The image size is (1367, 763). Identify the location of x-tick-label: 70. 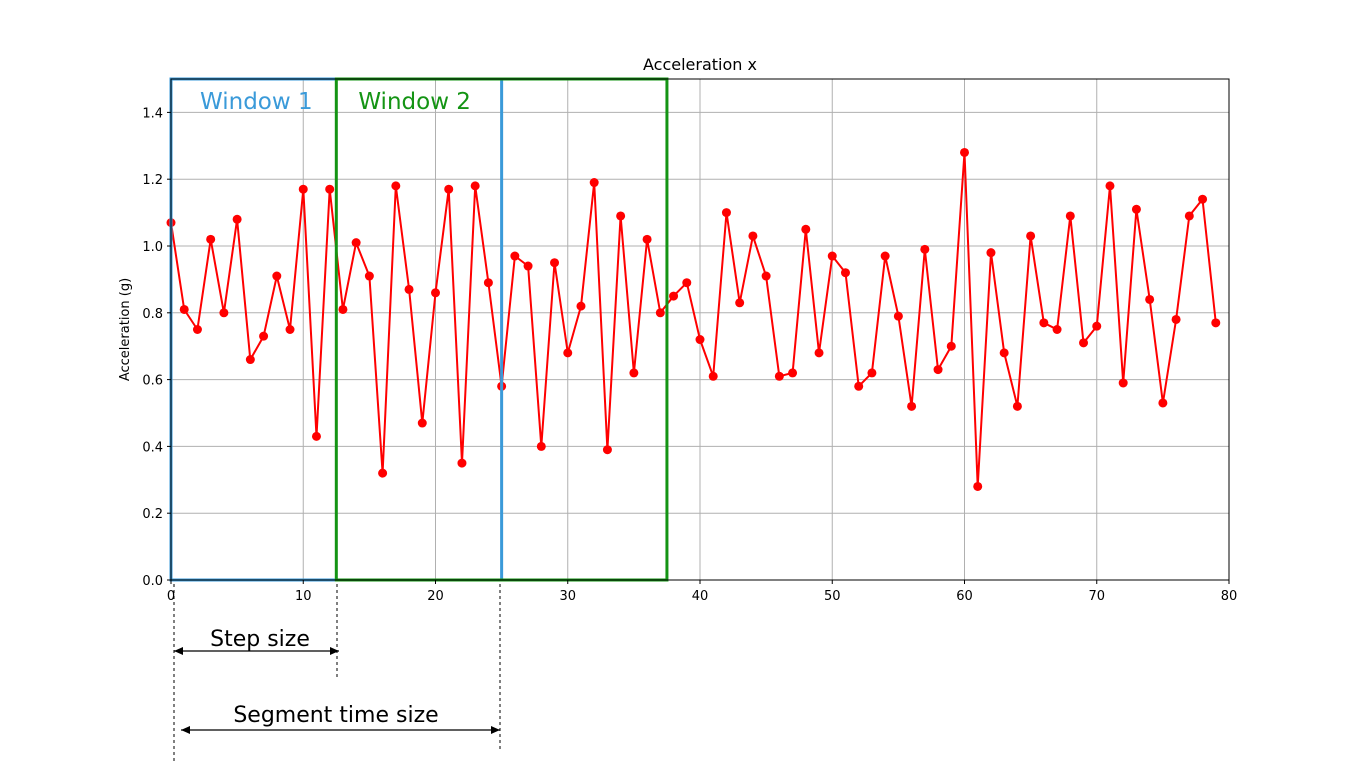
(1096, 596).